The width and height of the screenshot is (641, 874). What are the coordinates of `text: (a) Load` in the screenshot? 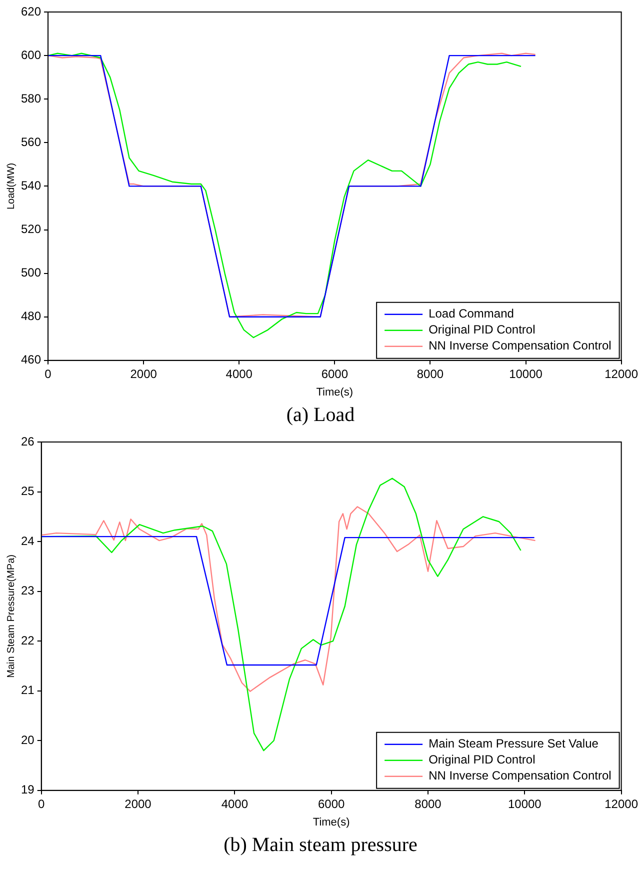 It's located at (320, 415).